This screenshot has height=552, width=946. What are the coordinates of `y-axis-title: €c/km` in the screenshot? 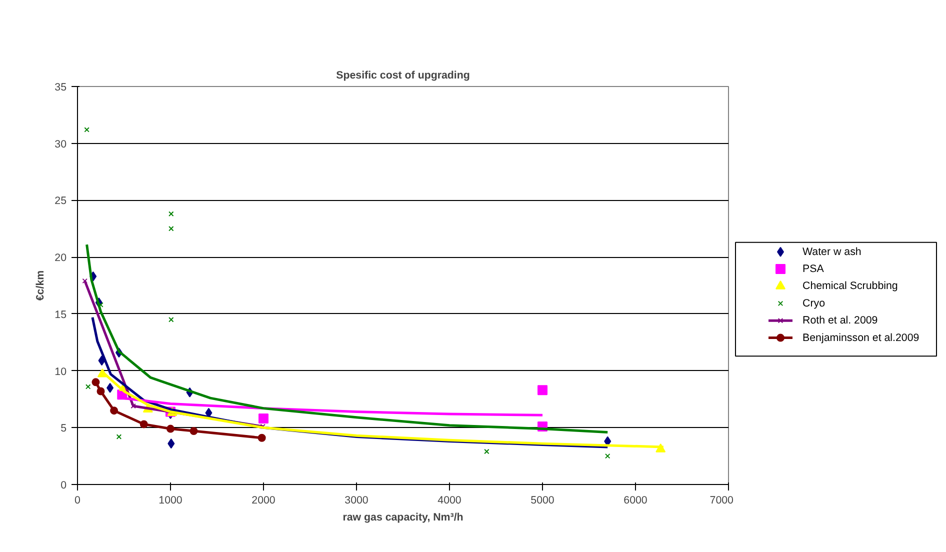 It's located at (40, 285).